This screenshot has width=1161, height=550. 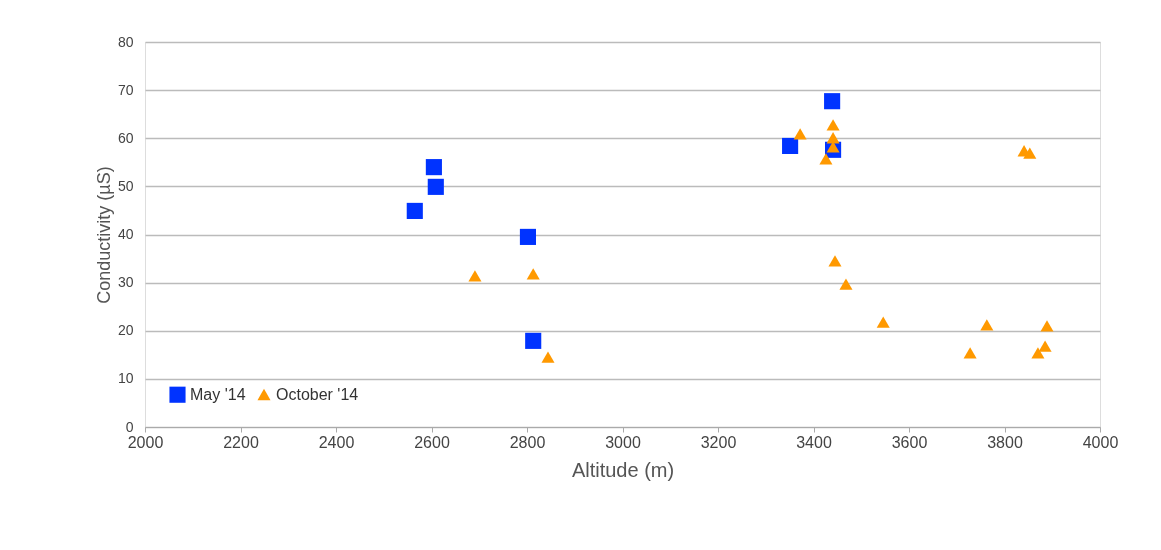 What do you see at coordinates (317, 394) in the screenshot?
I see `legend-label: October '14` at bounding box center [317, 394].